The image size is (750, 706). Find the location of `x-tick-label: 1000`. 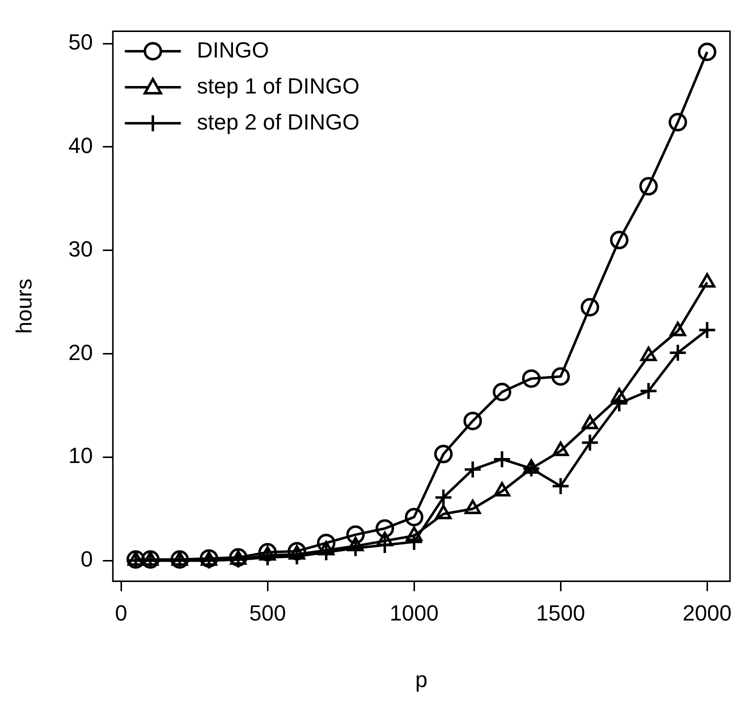

x-tick-label: 1000 is located at coordinates (414, 613).